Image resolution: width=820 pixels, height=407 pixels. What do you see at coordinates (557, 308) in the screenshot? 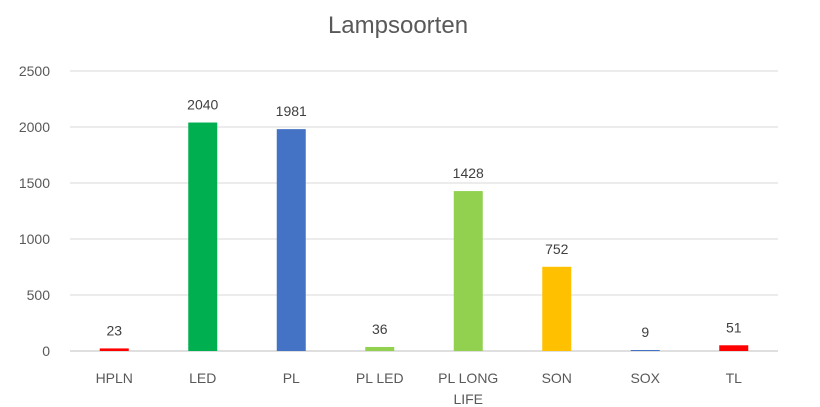
I see `bar-son` at bounding box center [557, 308].